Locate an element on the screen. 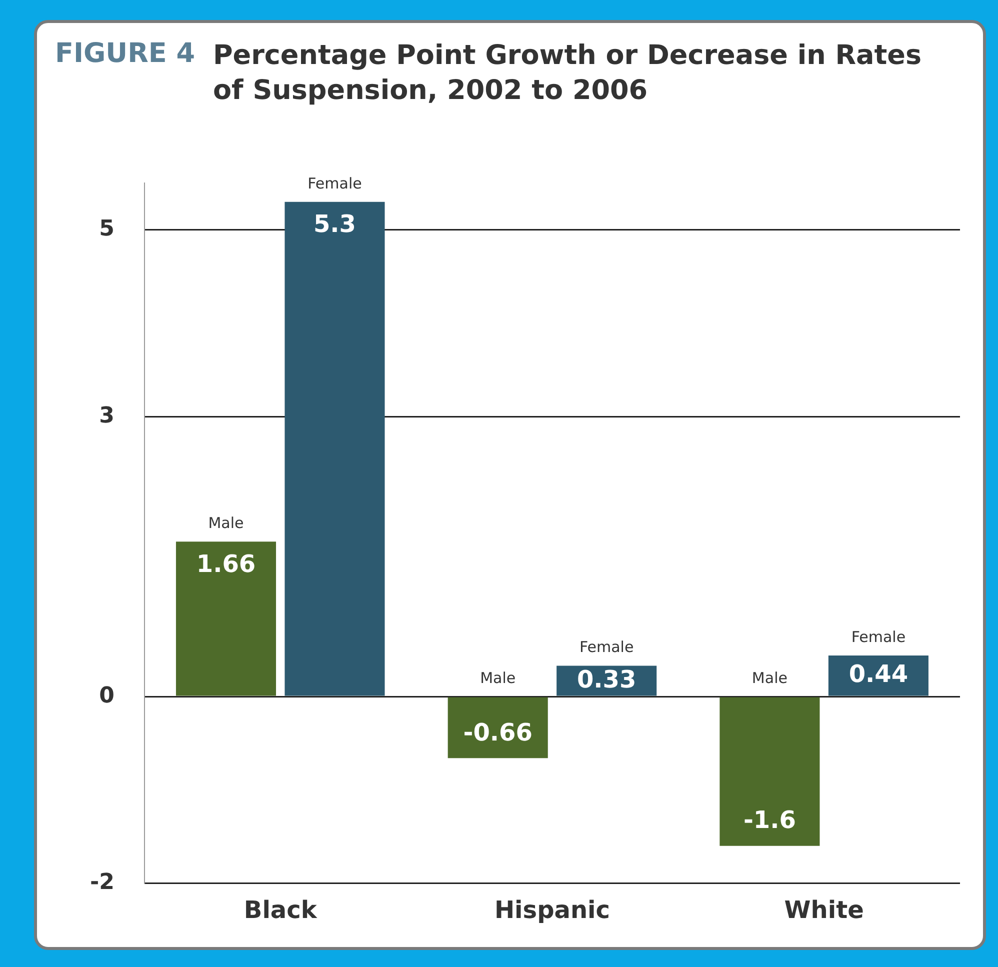  data-label: 0.33 is located at coordinates (606, 679).